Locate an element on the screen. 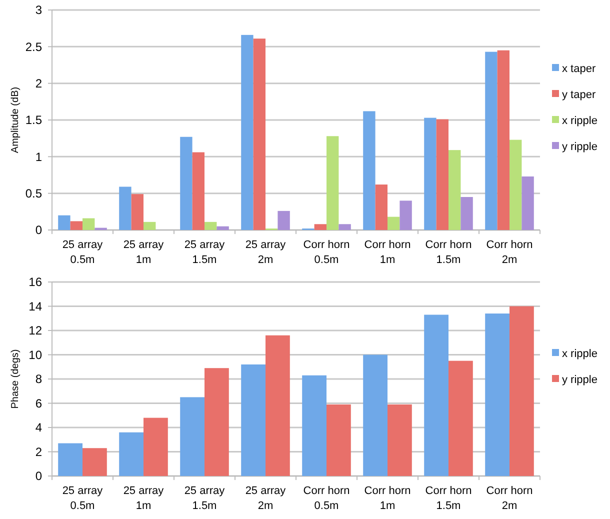 The width and height of the screenshot is (610, 519). y-axis-title: Phase (degs) is located at coordinates (15, 379).